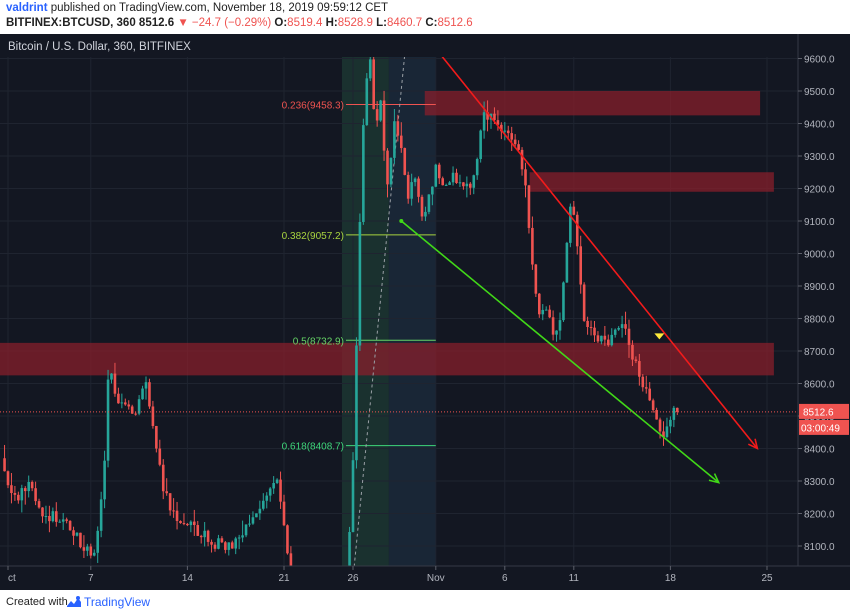 The height and width of the screenshot is (616, 850). Describe the element at coordinates (819, 190) in the screenshot. I see `price-axis-label: 9200.0` at that location.